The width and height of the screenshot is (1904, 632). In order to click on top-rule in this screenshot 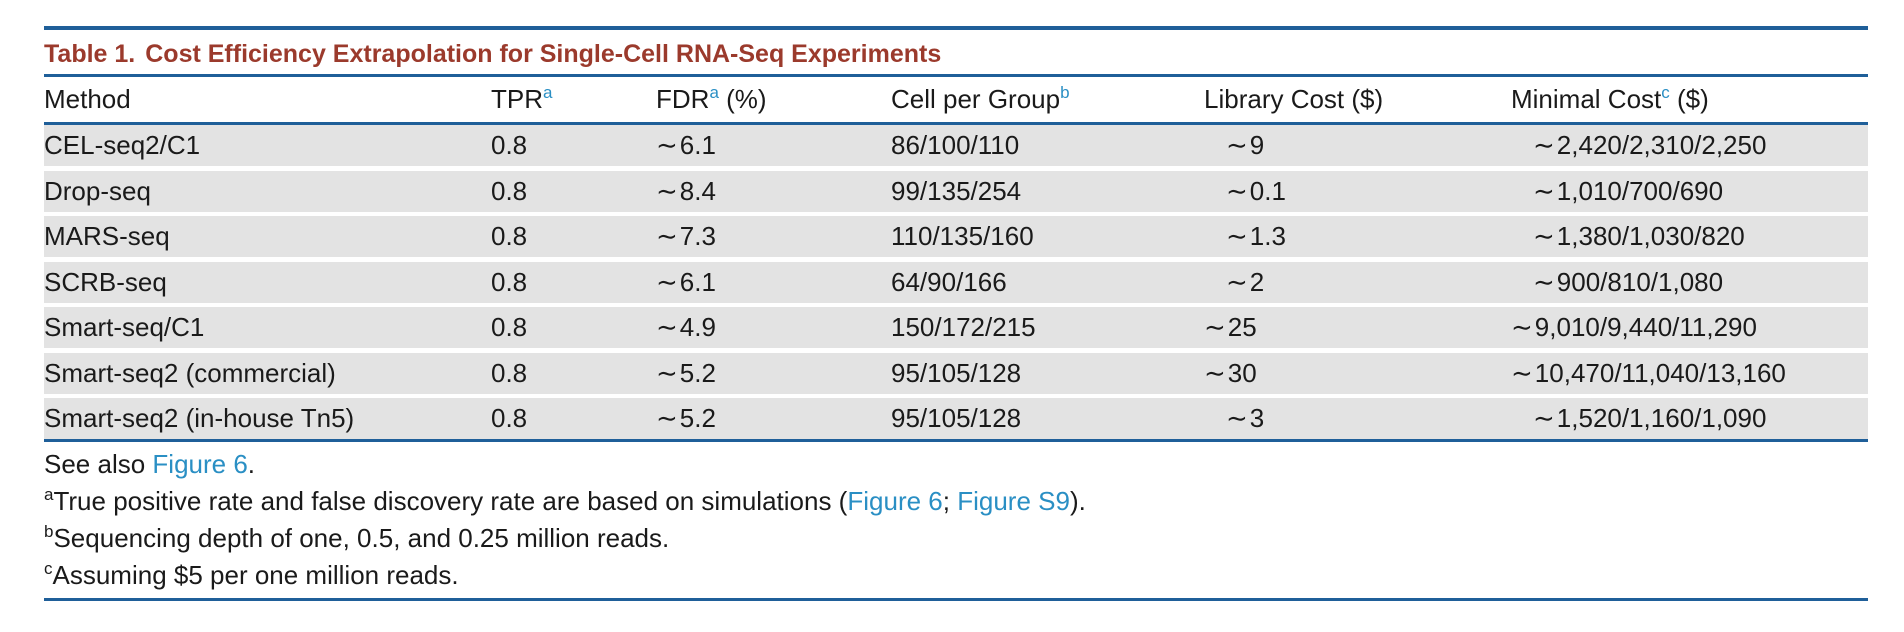, I will do `click(956, 28)`.